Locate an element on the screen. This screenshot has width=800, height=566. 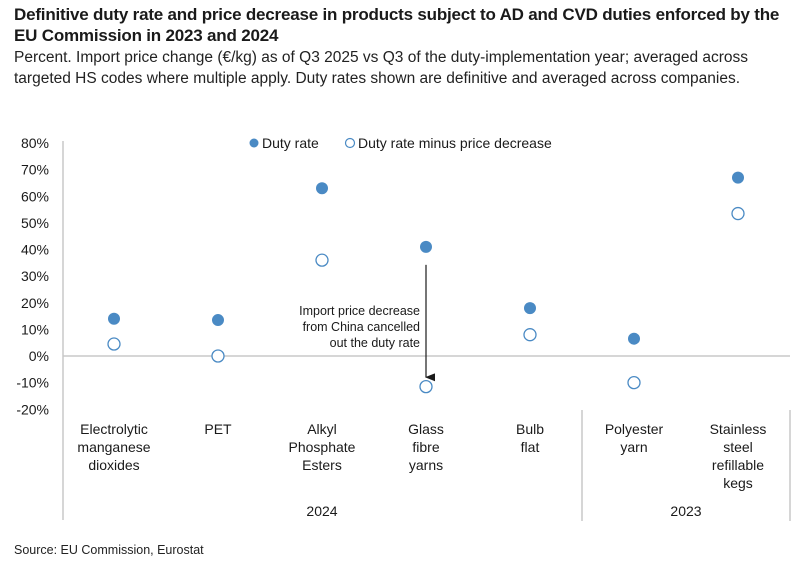
legend-marker-duty-rate is located at coordinates (254, 143).